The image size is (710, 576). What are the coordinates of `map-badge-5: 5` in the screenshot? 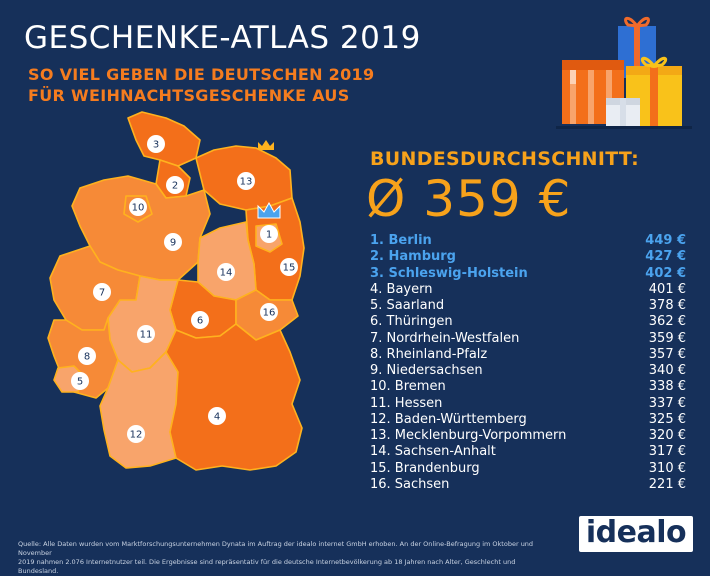 It's located at (80, 381).